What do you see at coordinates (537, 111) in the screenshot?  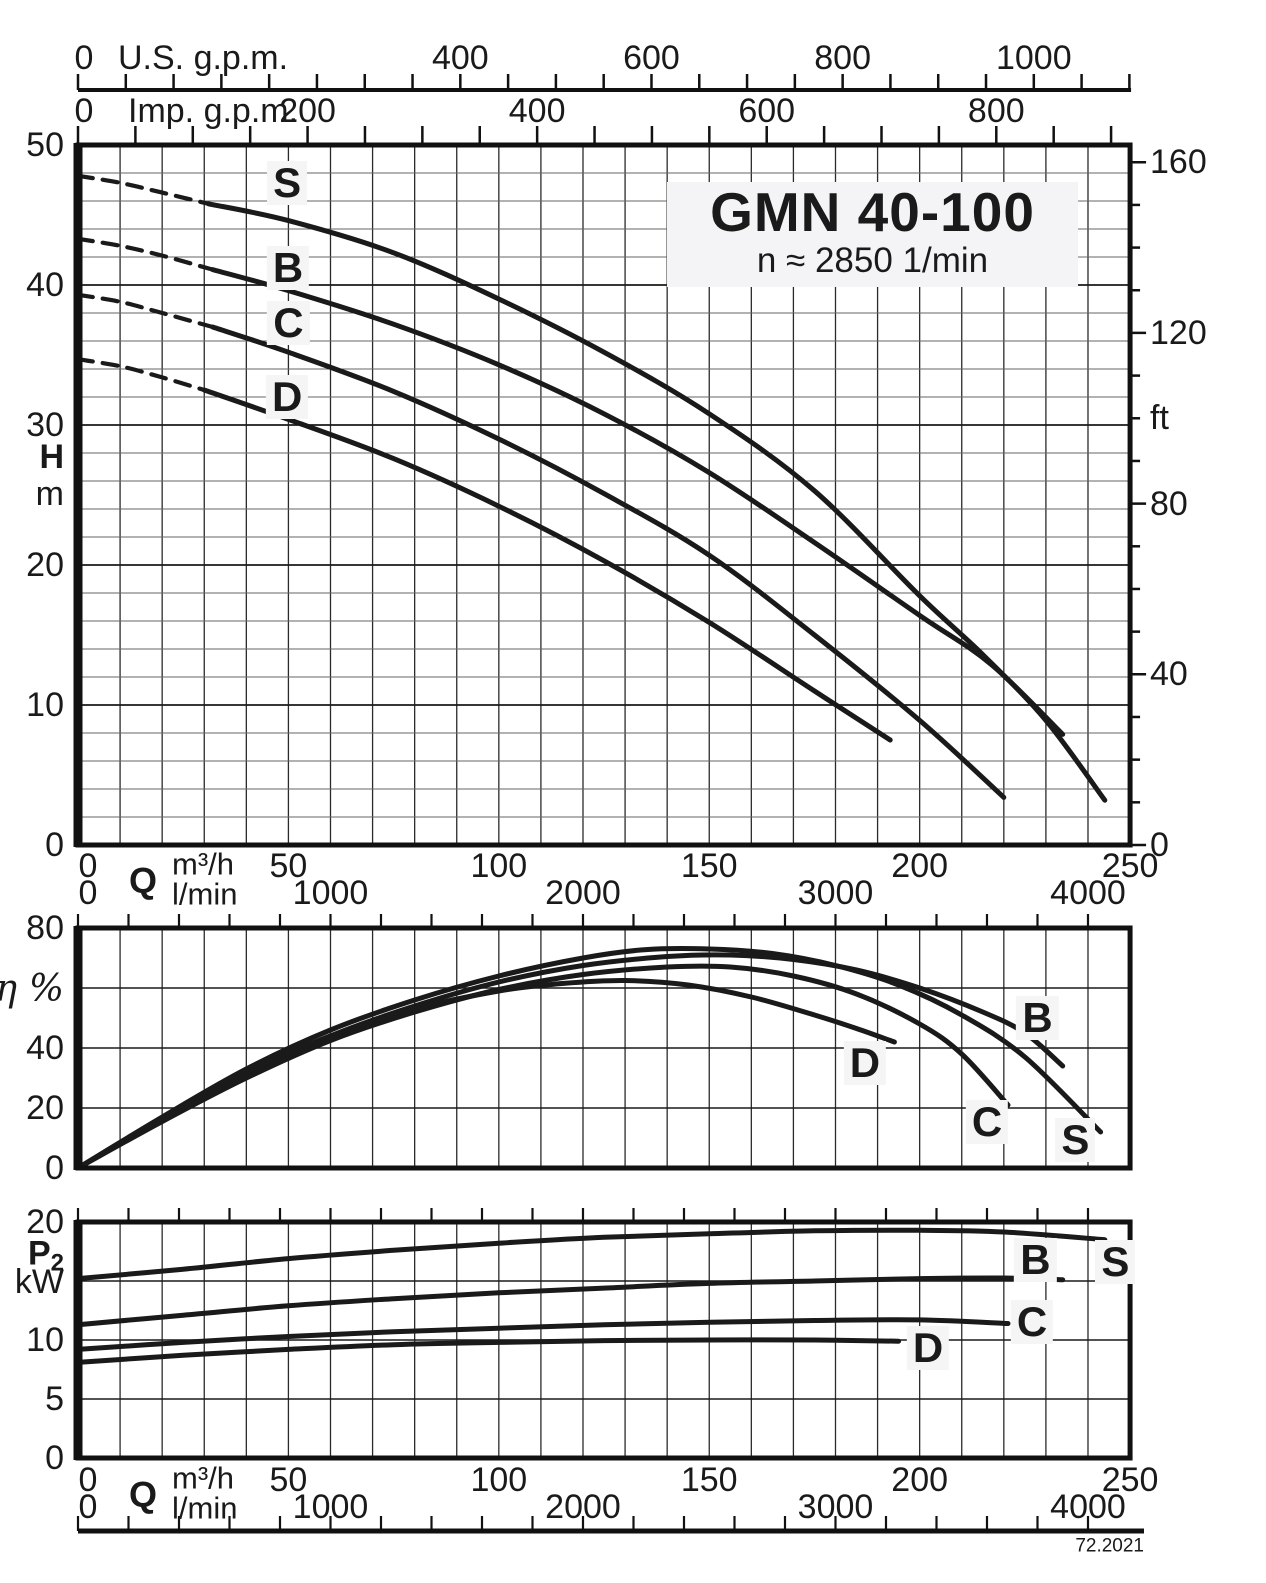 I see `imp-gpm-tick-label: 400` at bounding box center [537, 111].